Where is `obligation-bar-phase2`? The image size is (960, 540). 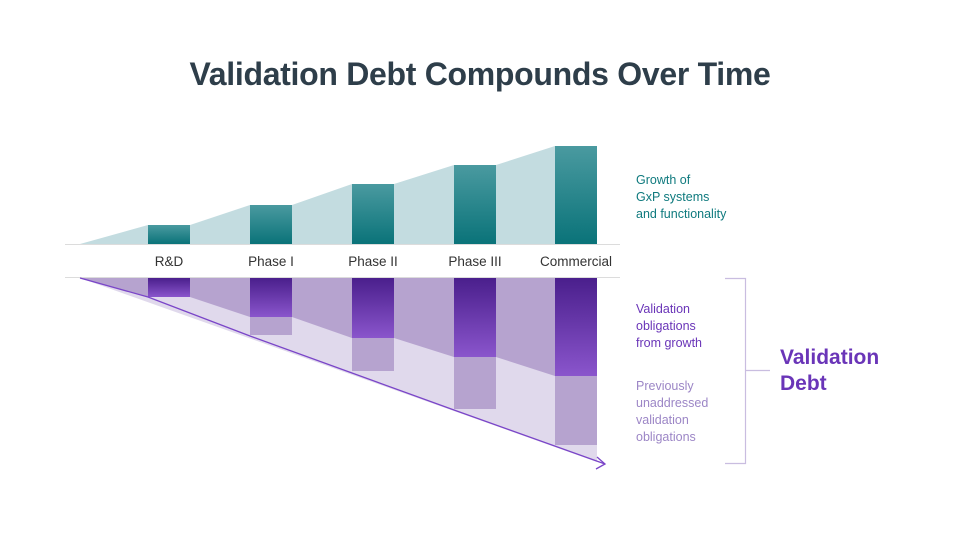 obligation-bar-phase2 is located at coordinates (373, 308).